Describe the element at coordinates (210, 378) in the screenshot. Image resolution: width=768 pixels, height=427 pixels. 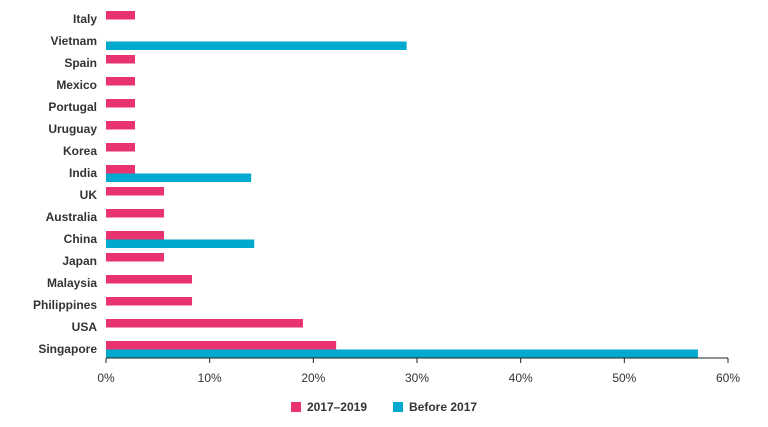
I see `x-tick-label: 10%` at that location.